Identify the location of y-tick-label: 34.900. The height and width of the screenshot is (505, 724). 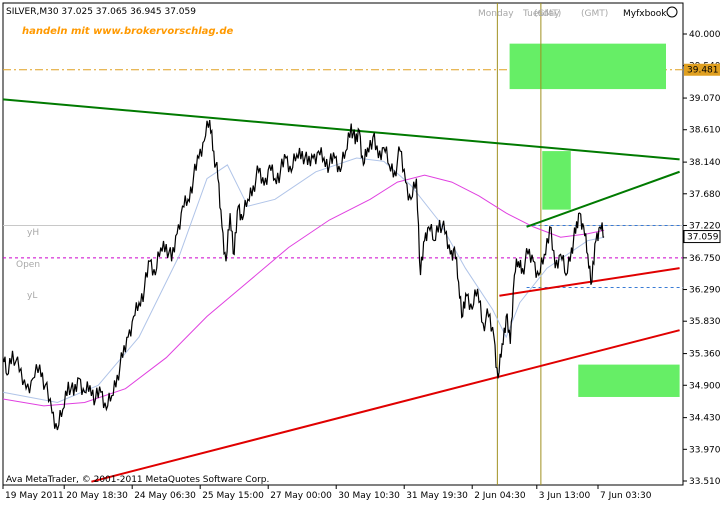
(705, 386).